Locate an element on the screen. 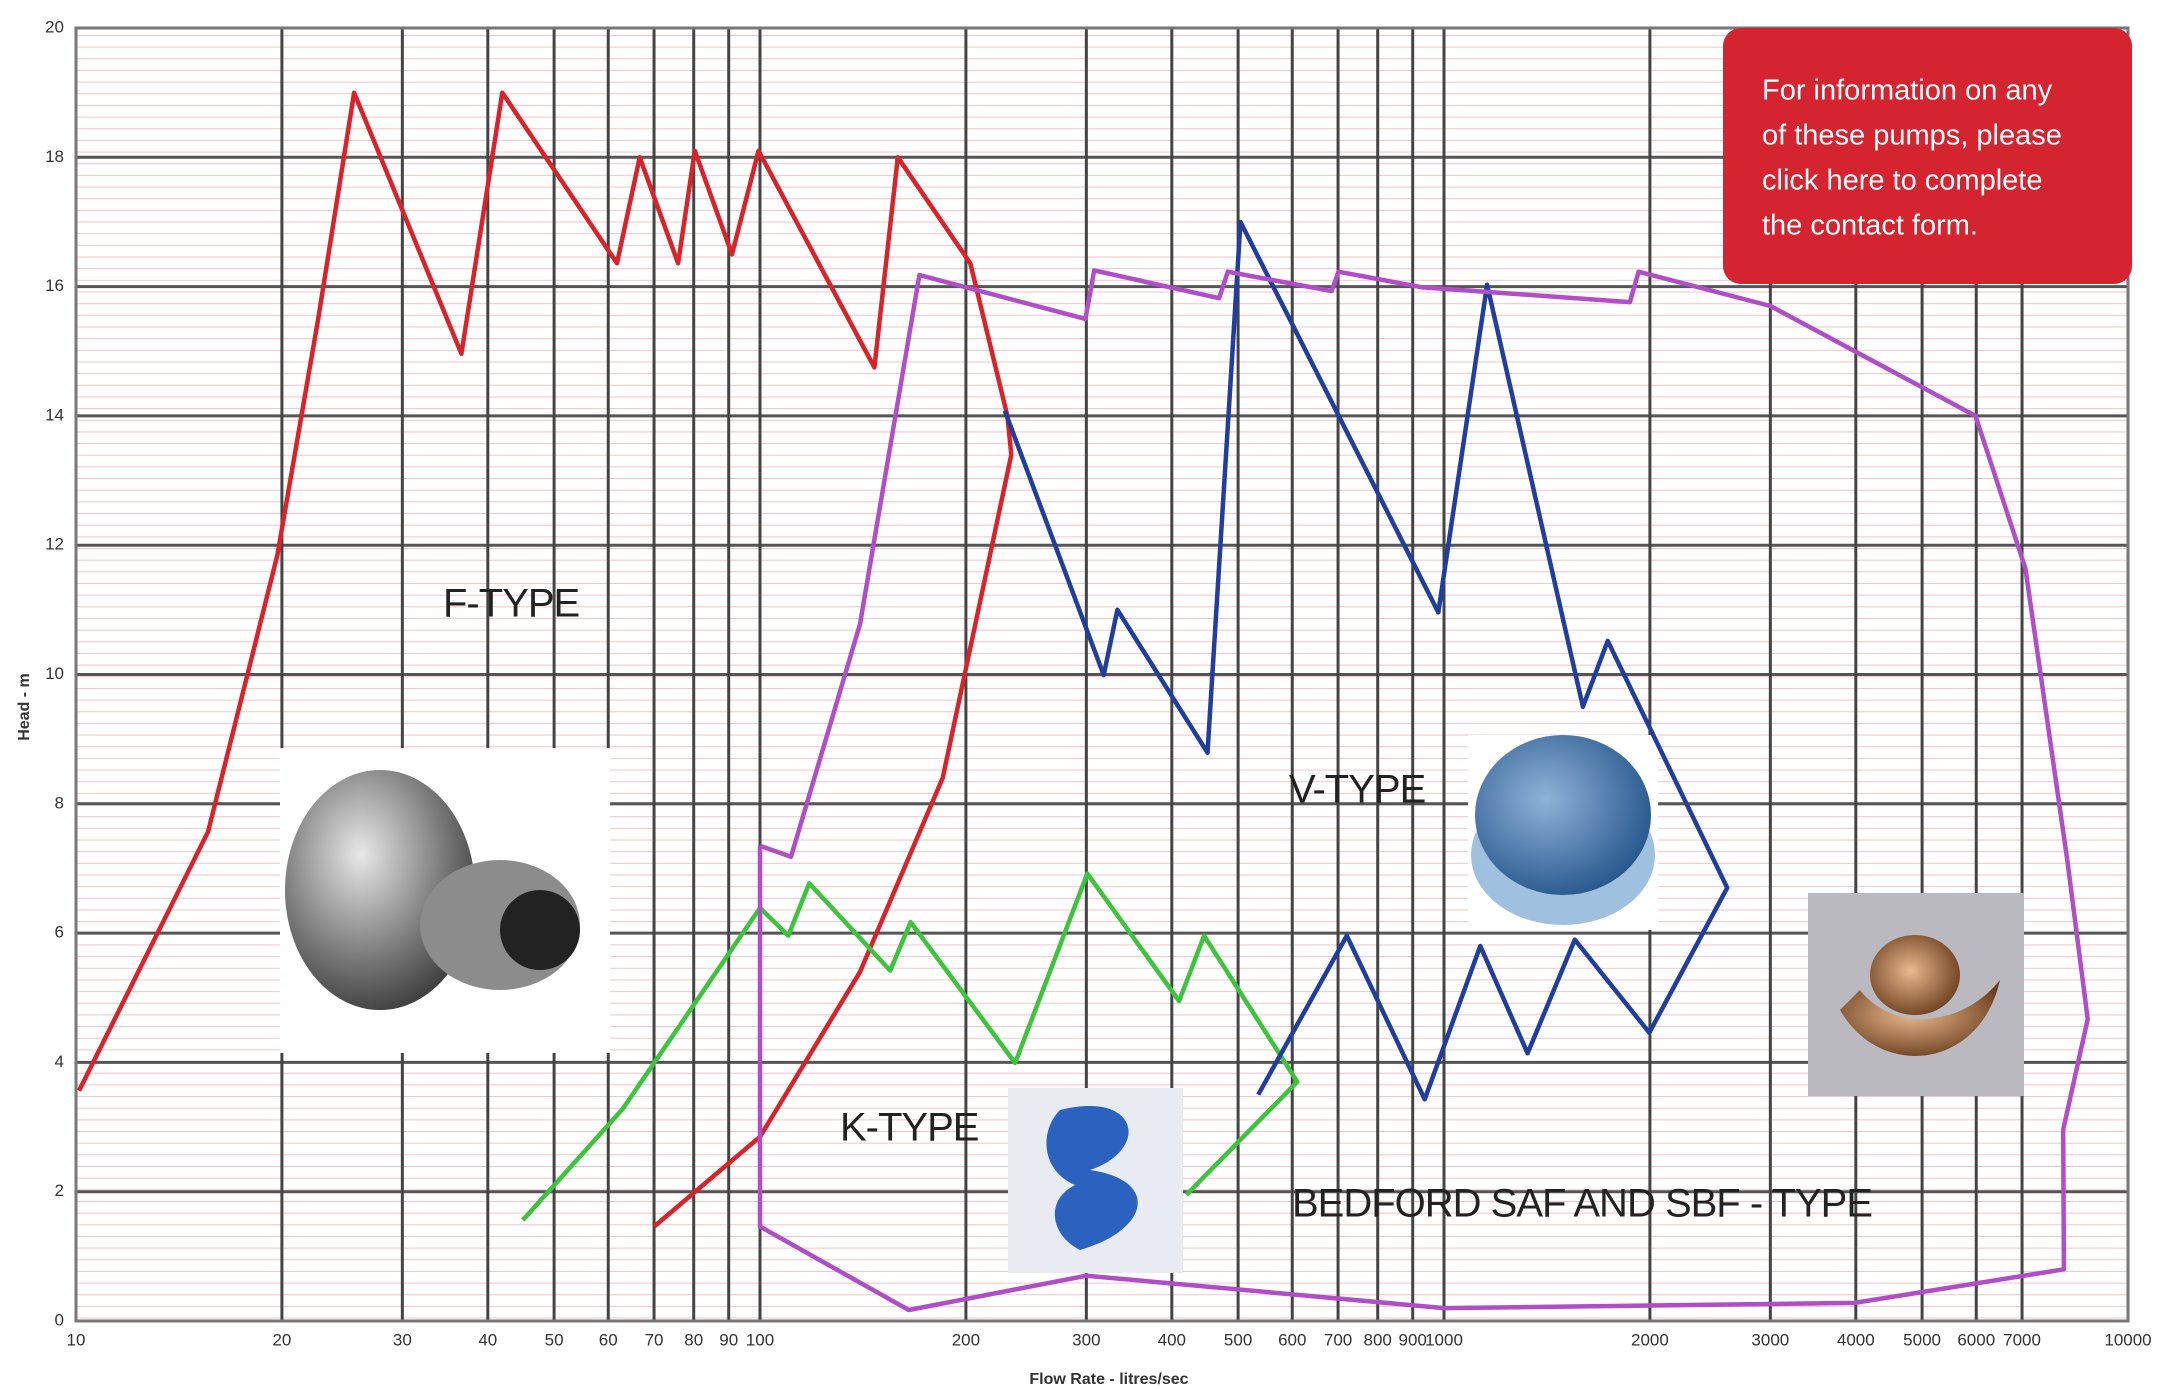  f-pump-bore is located at coordinates (540, 930).